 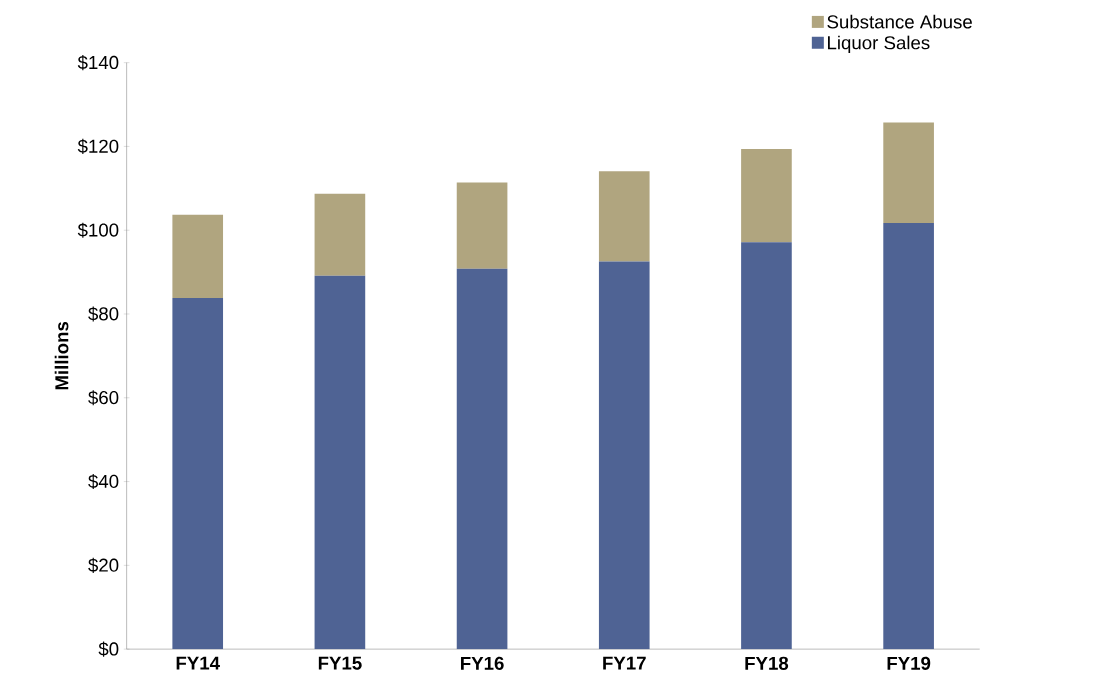 I want to click on legend-label: Liquor Sales, so click(x=879, y=44).